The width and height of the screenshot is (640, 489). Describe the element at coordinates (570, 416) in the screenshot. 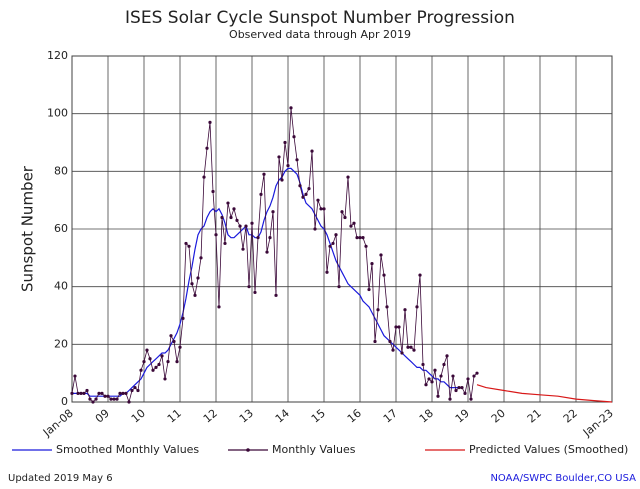

I see `x-tick-label: 22` at that location.